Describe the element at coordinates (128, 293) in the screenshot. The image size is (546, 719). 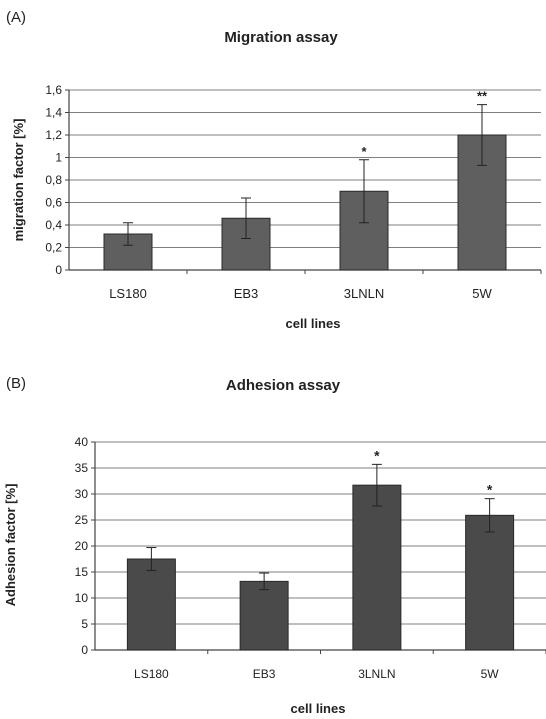
I see `panel-a-category-label: LS180` at that location.